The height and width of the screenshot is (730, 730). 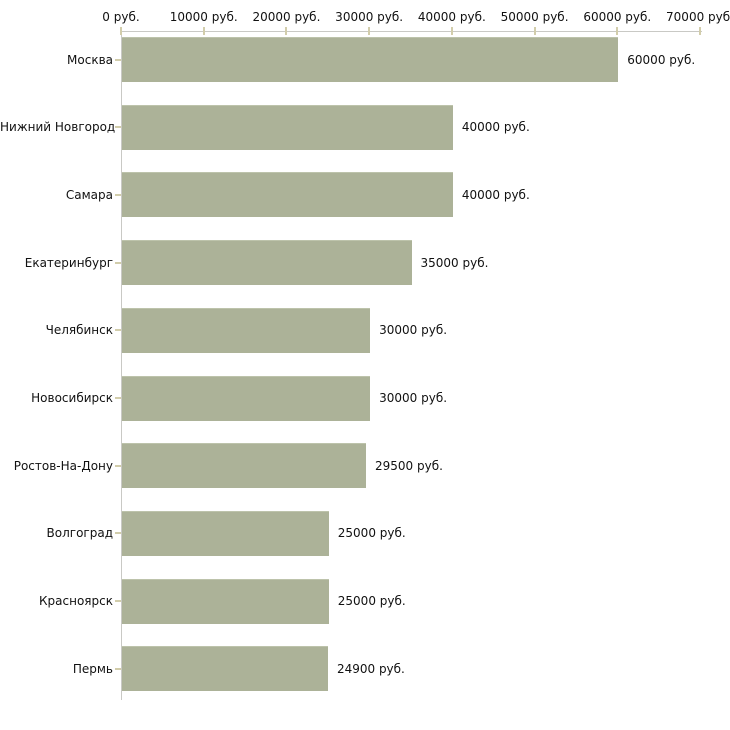 What do you see at coordinates (617, 17) in the screenshot?
I see `x-axis-tick-label: 60000 руб.` at bounding box center [617, 17].